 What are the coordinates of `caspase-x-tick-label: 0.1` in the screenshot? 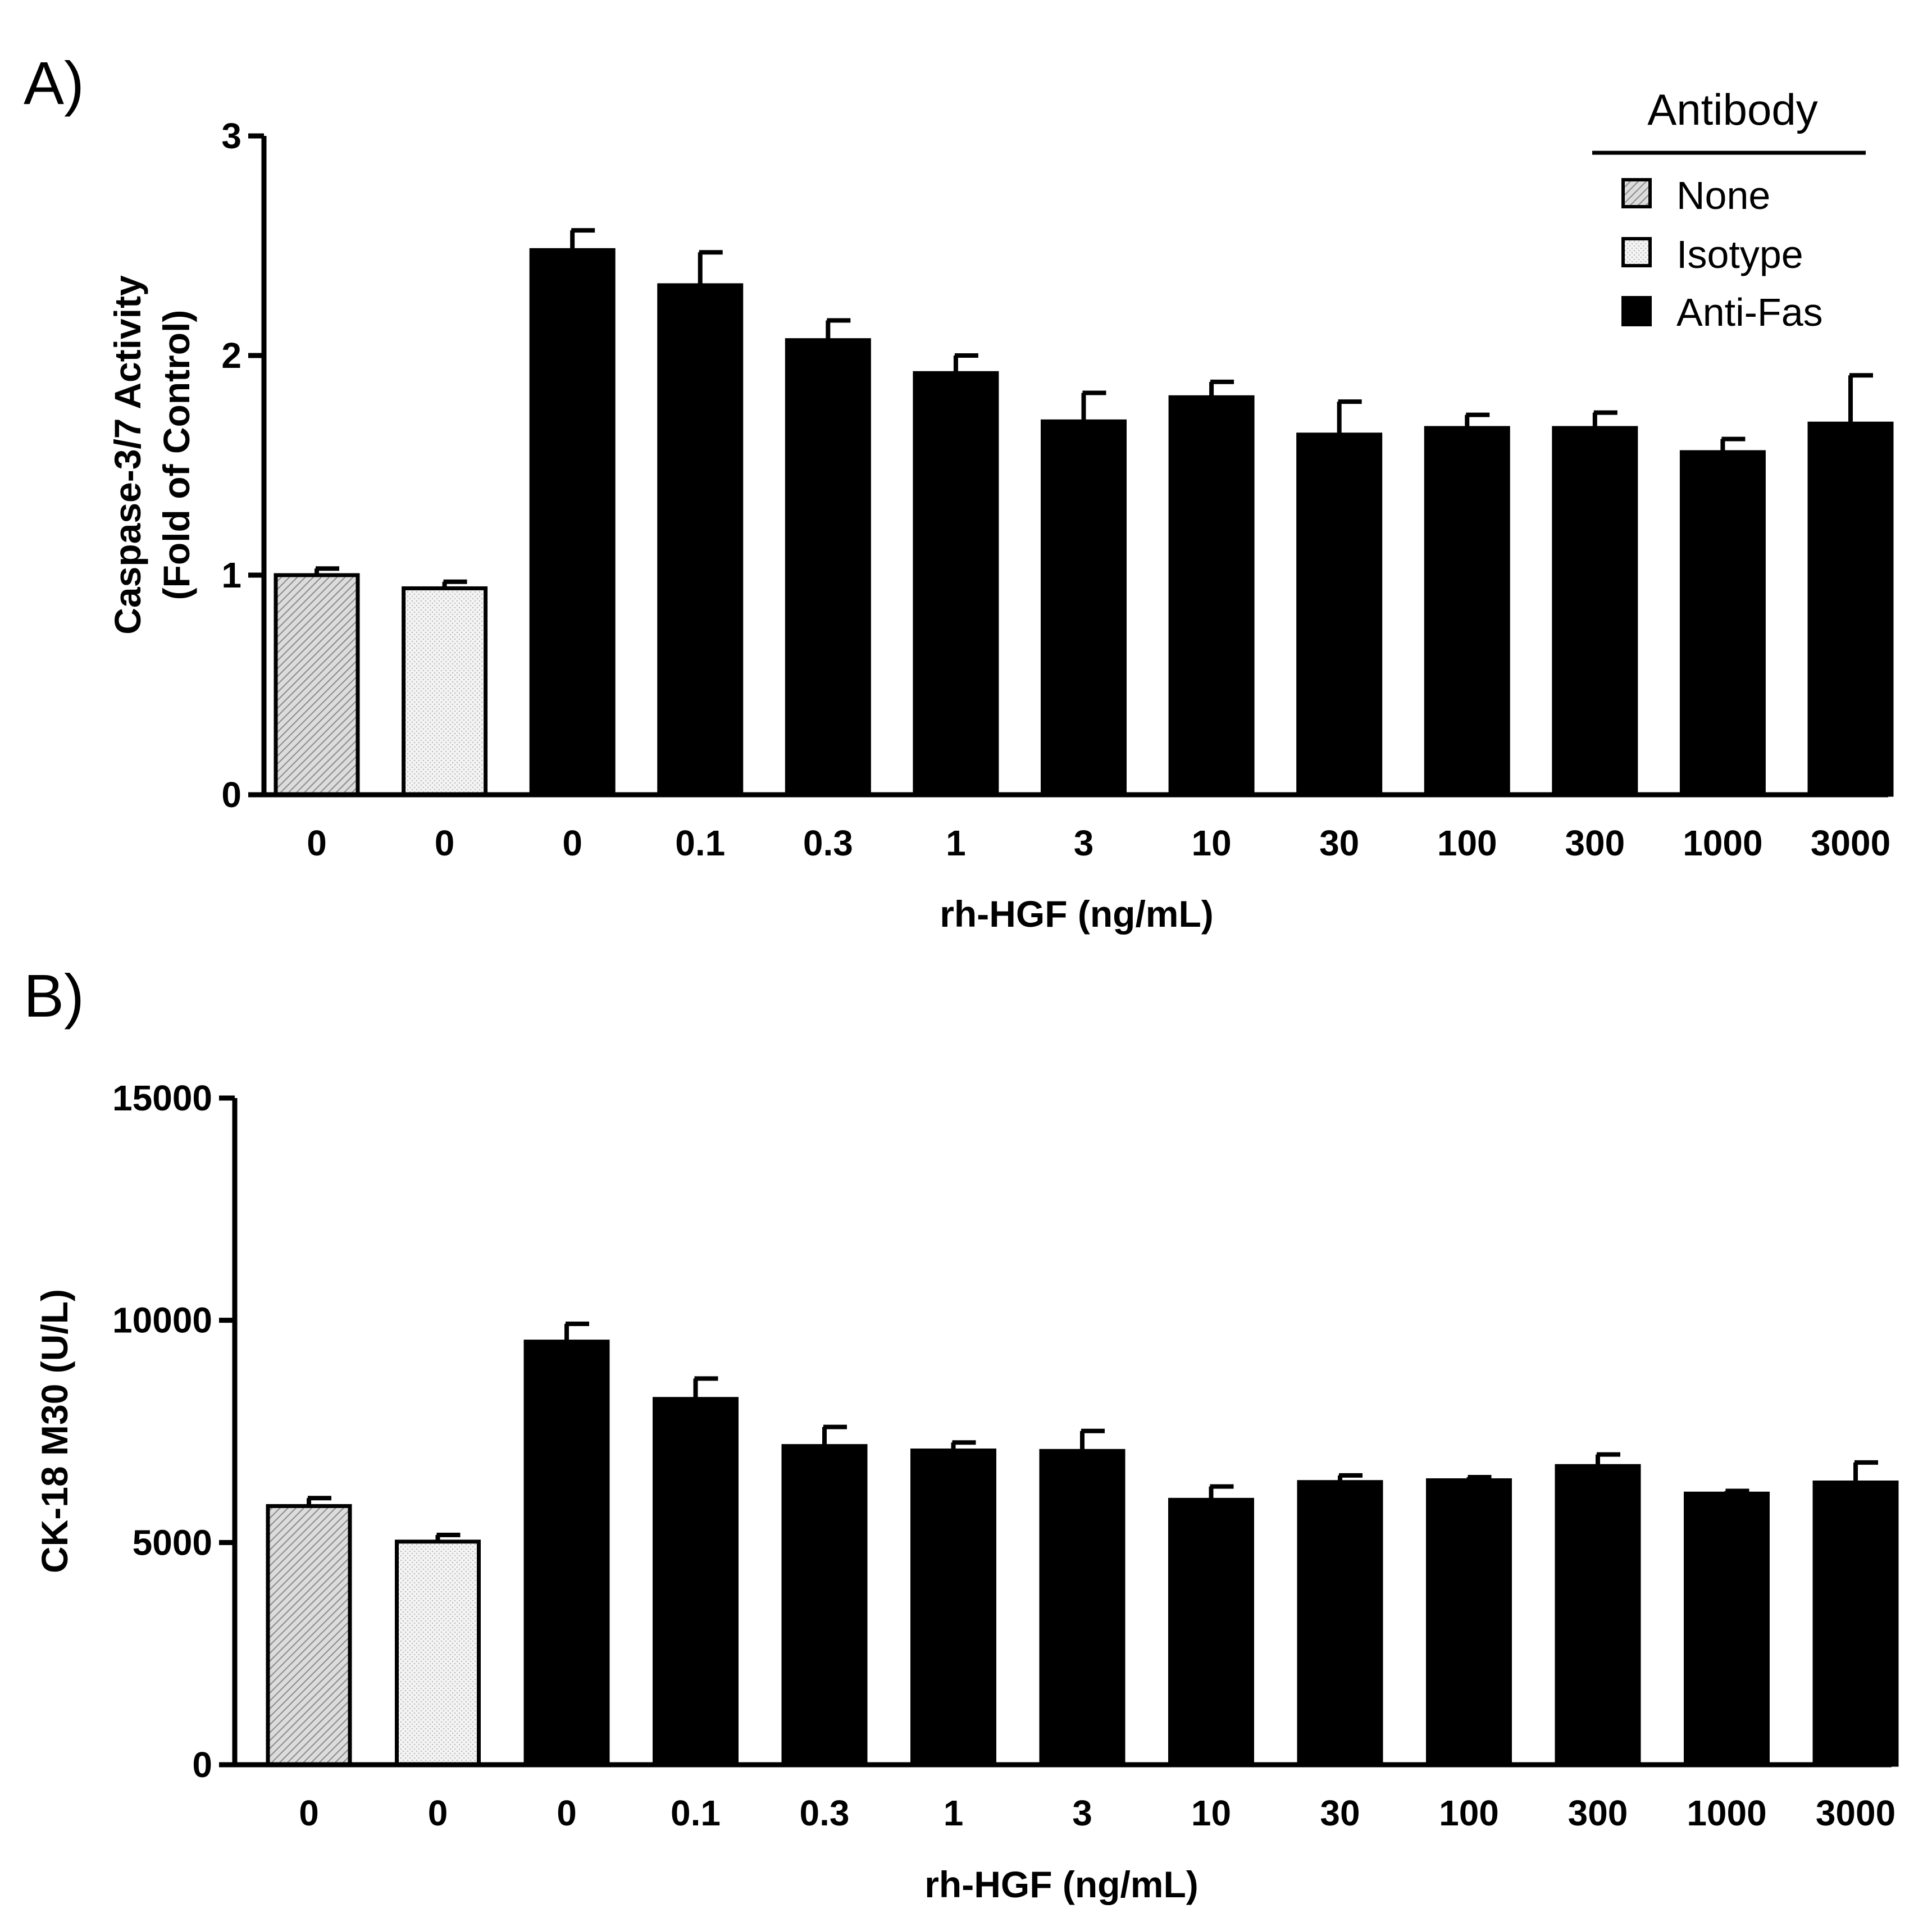 It's located at (700, 843).